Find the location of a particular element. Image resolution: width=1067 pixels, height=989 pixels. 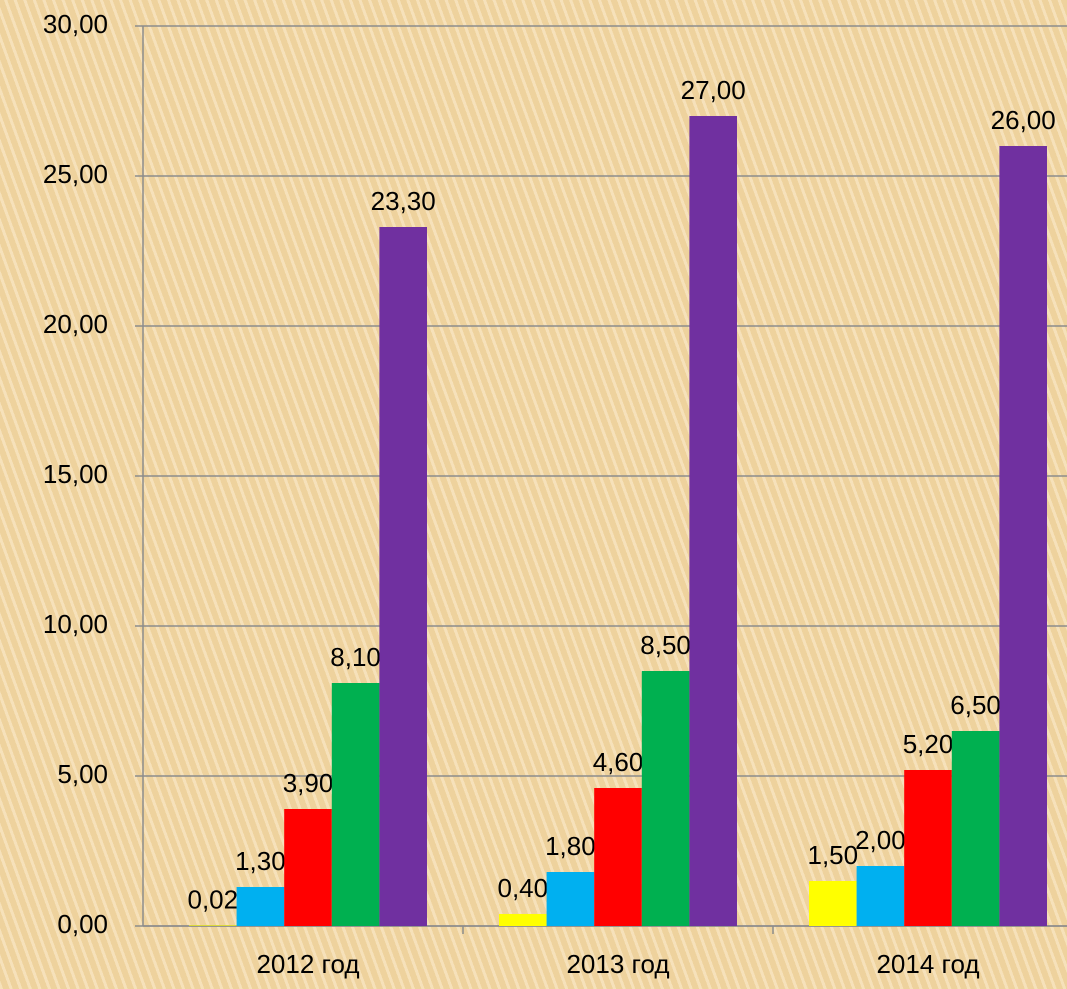

y-tick-label: 10,00 is located at coordinates (75, 624).